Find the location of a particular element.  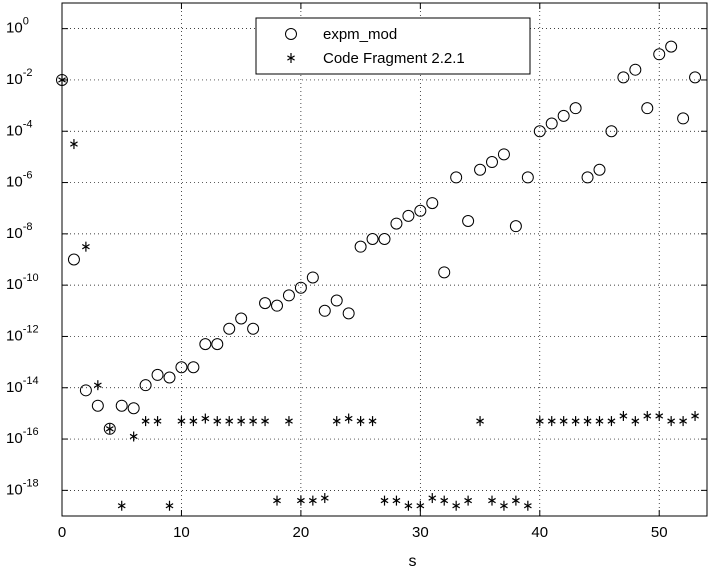

y-tick-label: 10⁻¹⁰ is located at coordinates (22, 282).